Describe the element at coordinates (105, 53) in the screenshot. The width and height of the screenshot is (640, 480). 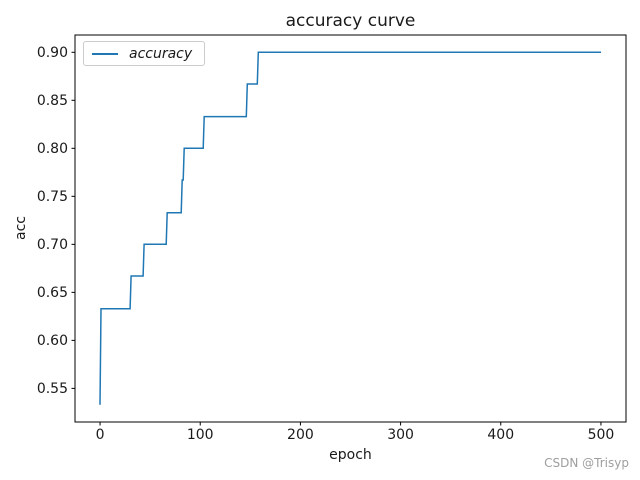
I see `legend-line-sample` at that location.